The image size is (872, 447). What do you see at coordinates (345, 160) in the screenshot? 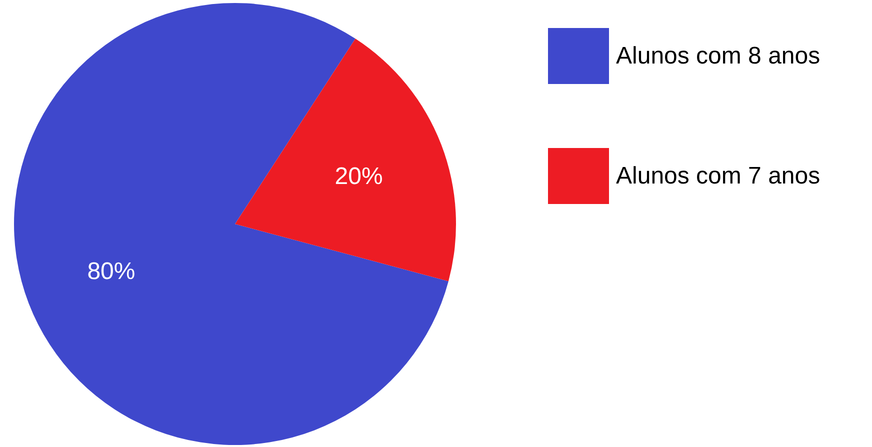
I see `pie-slice` at bounding box center [345, 160].